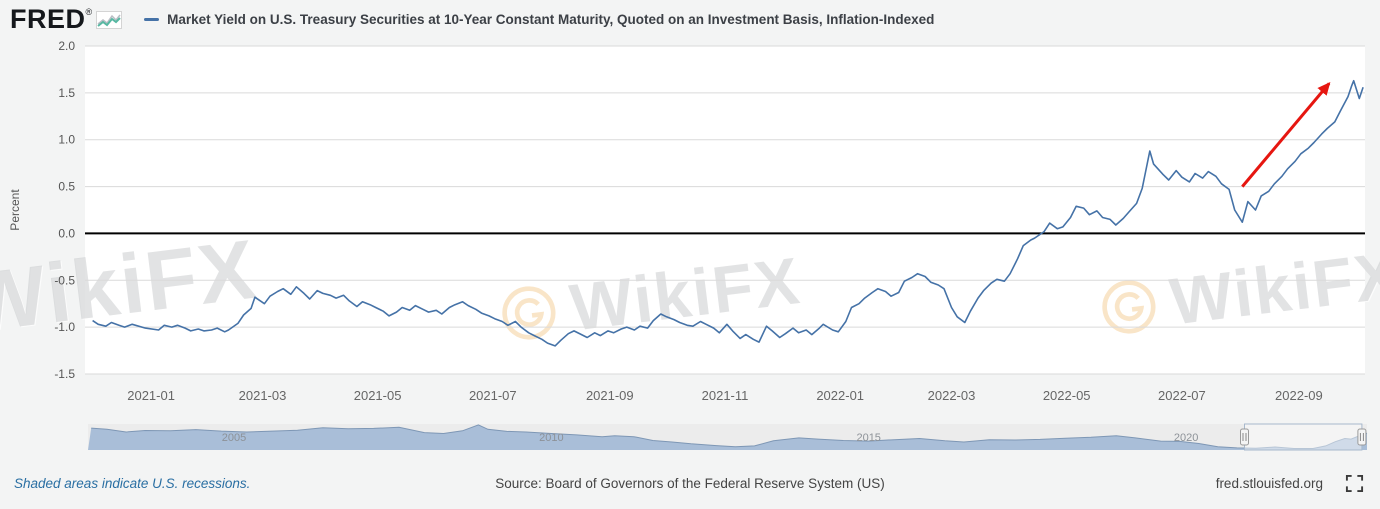 The width and height of the screenshot is (1380, 509). I want to click on svg-text: 2021-07, so click(493, 395).